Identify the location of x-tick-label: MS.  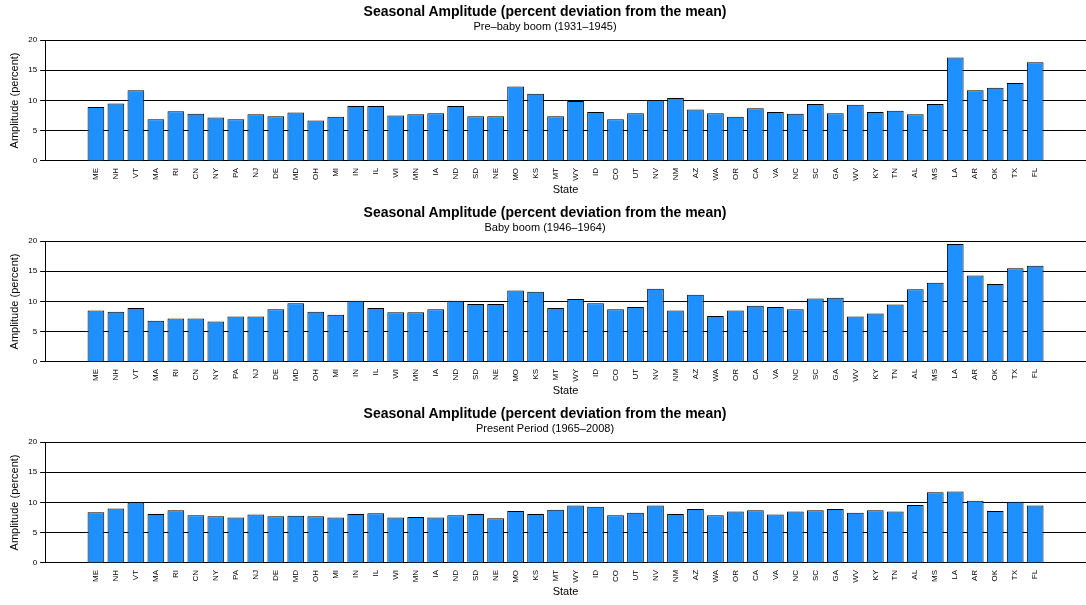
(935, 374).